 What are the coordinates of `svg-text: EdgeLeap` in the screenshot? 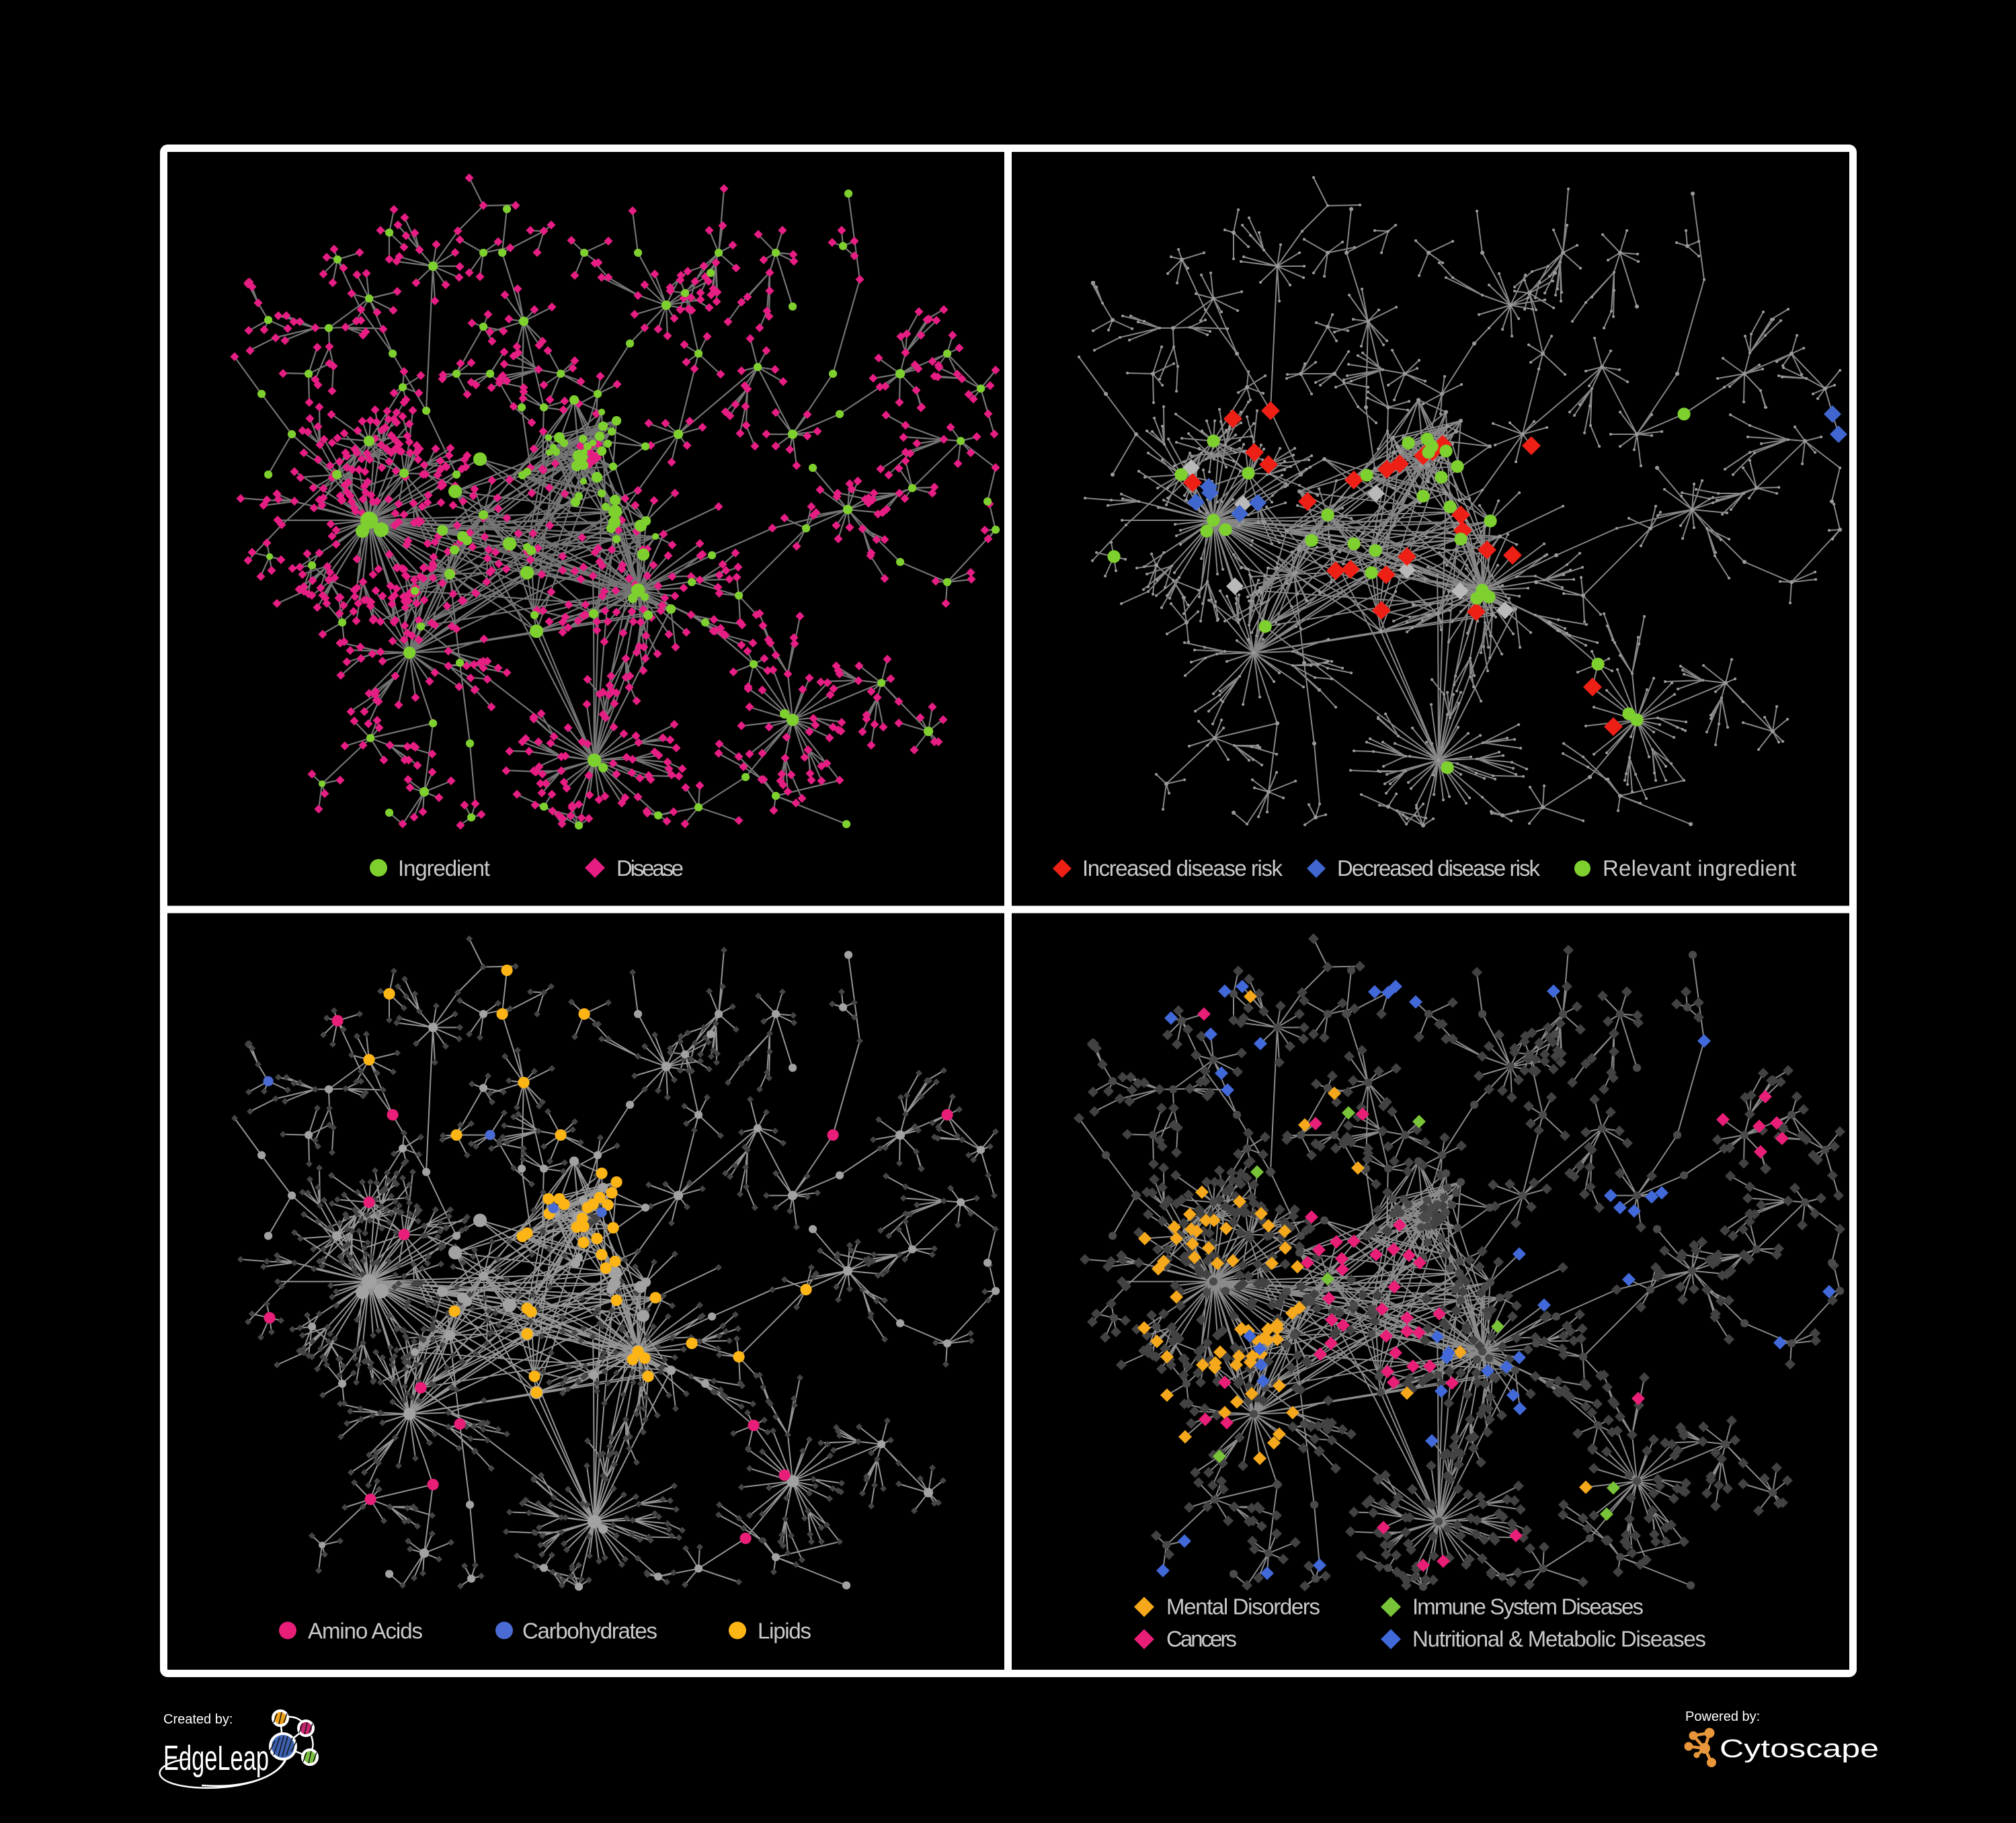 It's located at (216, 1758).